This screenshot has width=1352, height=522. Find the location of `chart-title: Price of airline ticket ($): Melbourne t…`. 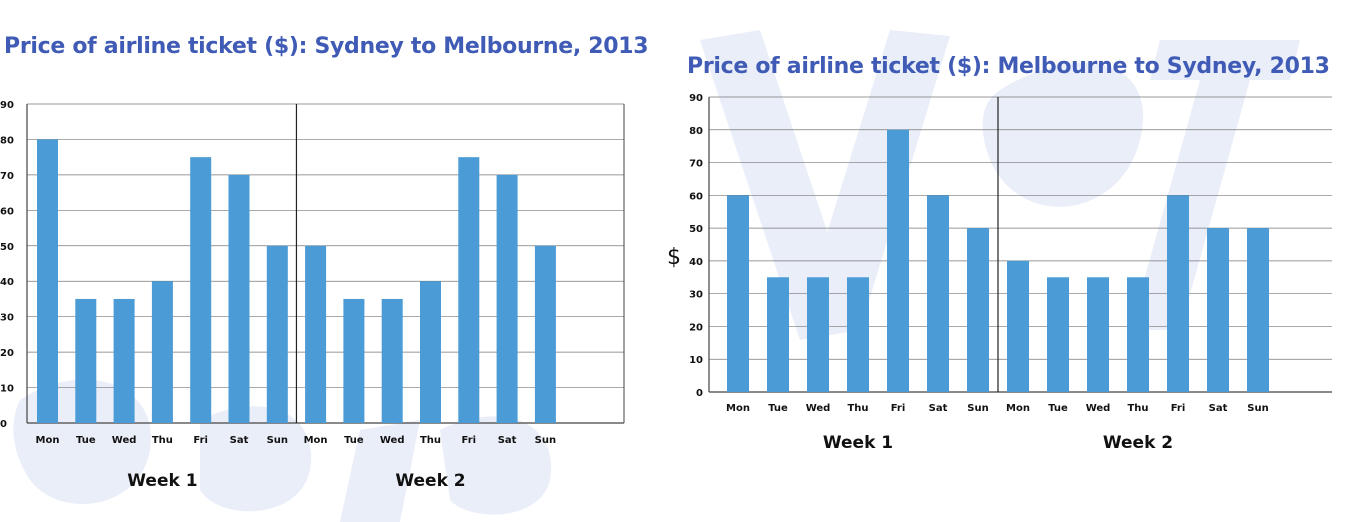

chart-title: Price of airline ticket ($): Melbourne t… is located at coordinates (1008, 66).